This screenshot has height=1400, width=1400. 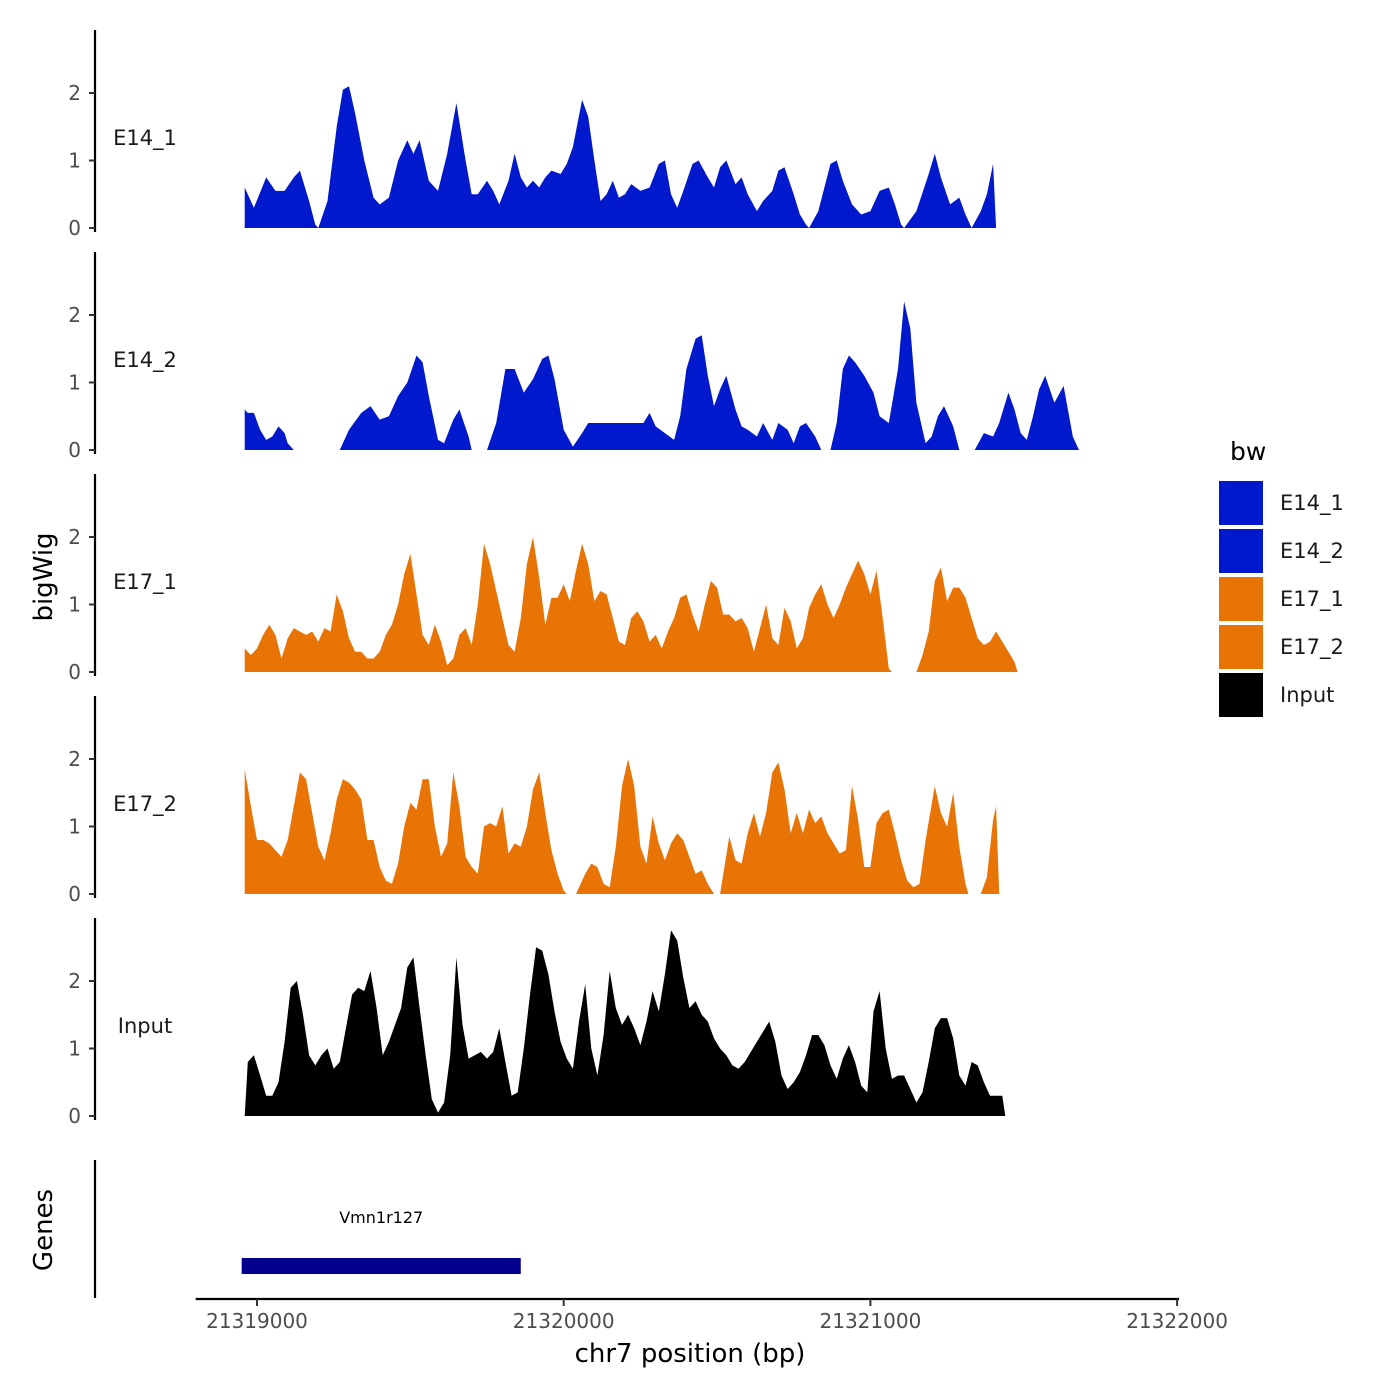 I want to click on track-input: 0 1 2 Input, so click(x=598, y=1023).